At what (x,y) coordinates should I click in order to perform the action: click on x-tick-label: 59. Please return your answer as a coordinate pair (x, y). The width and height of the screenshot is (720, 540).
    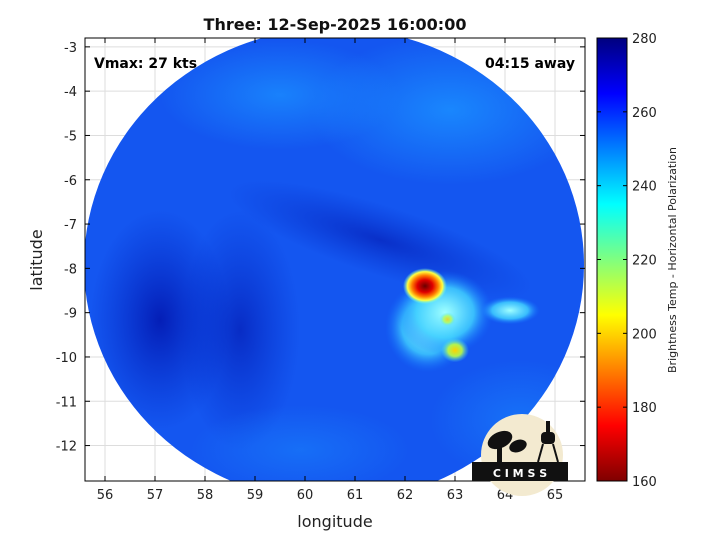
    Looking at the image, I should click on (255, 495).